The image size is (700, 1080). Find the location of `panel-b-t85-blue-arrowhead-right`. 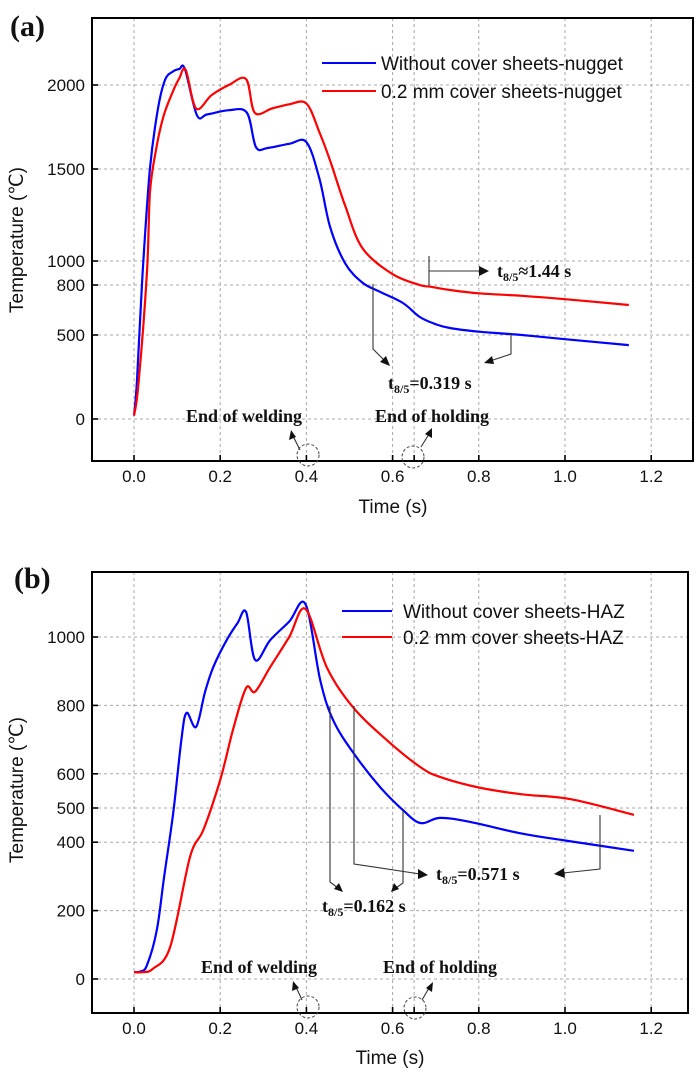

panel-b-t85-blue-arrowhead-right is located at coordinates (395, 887).